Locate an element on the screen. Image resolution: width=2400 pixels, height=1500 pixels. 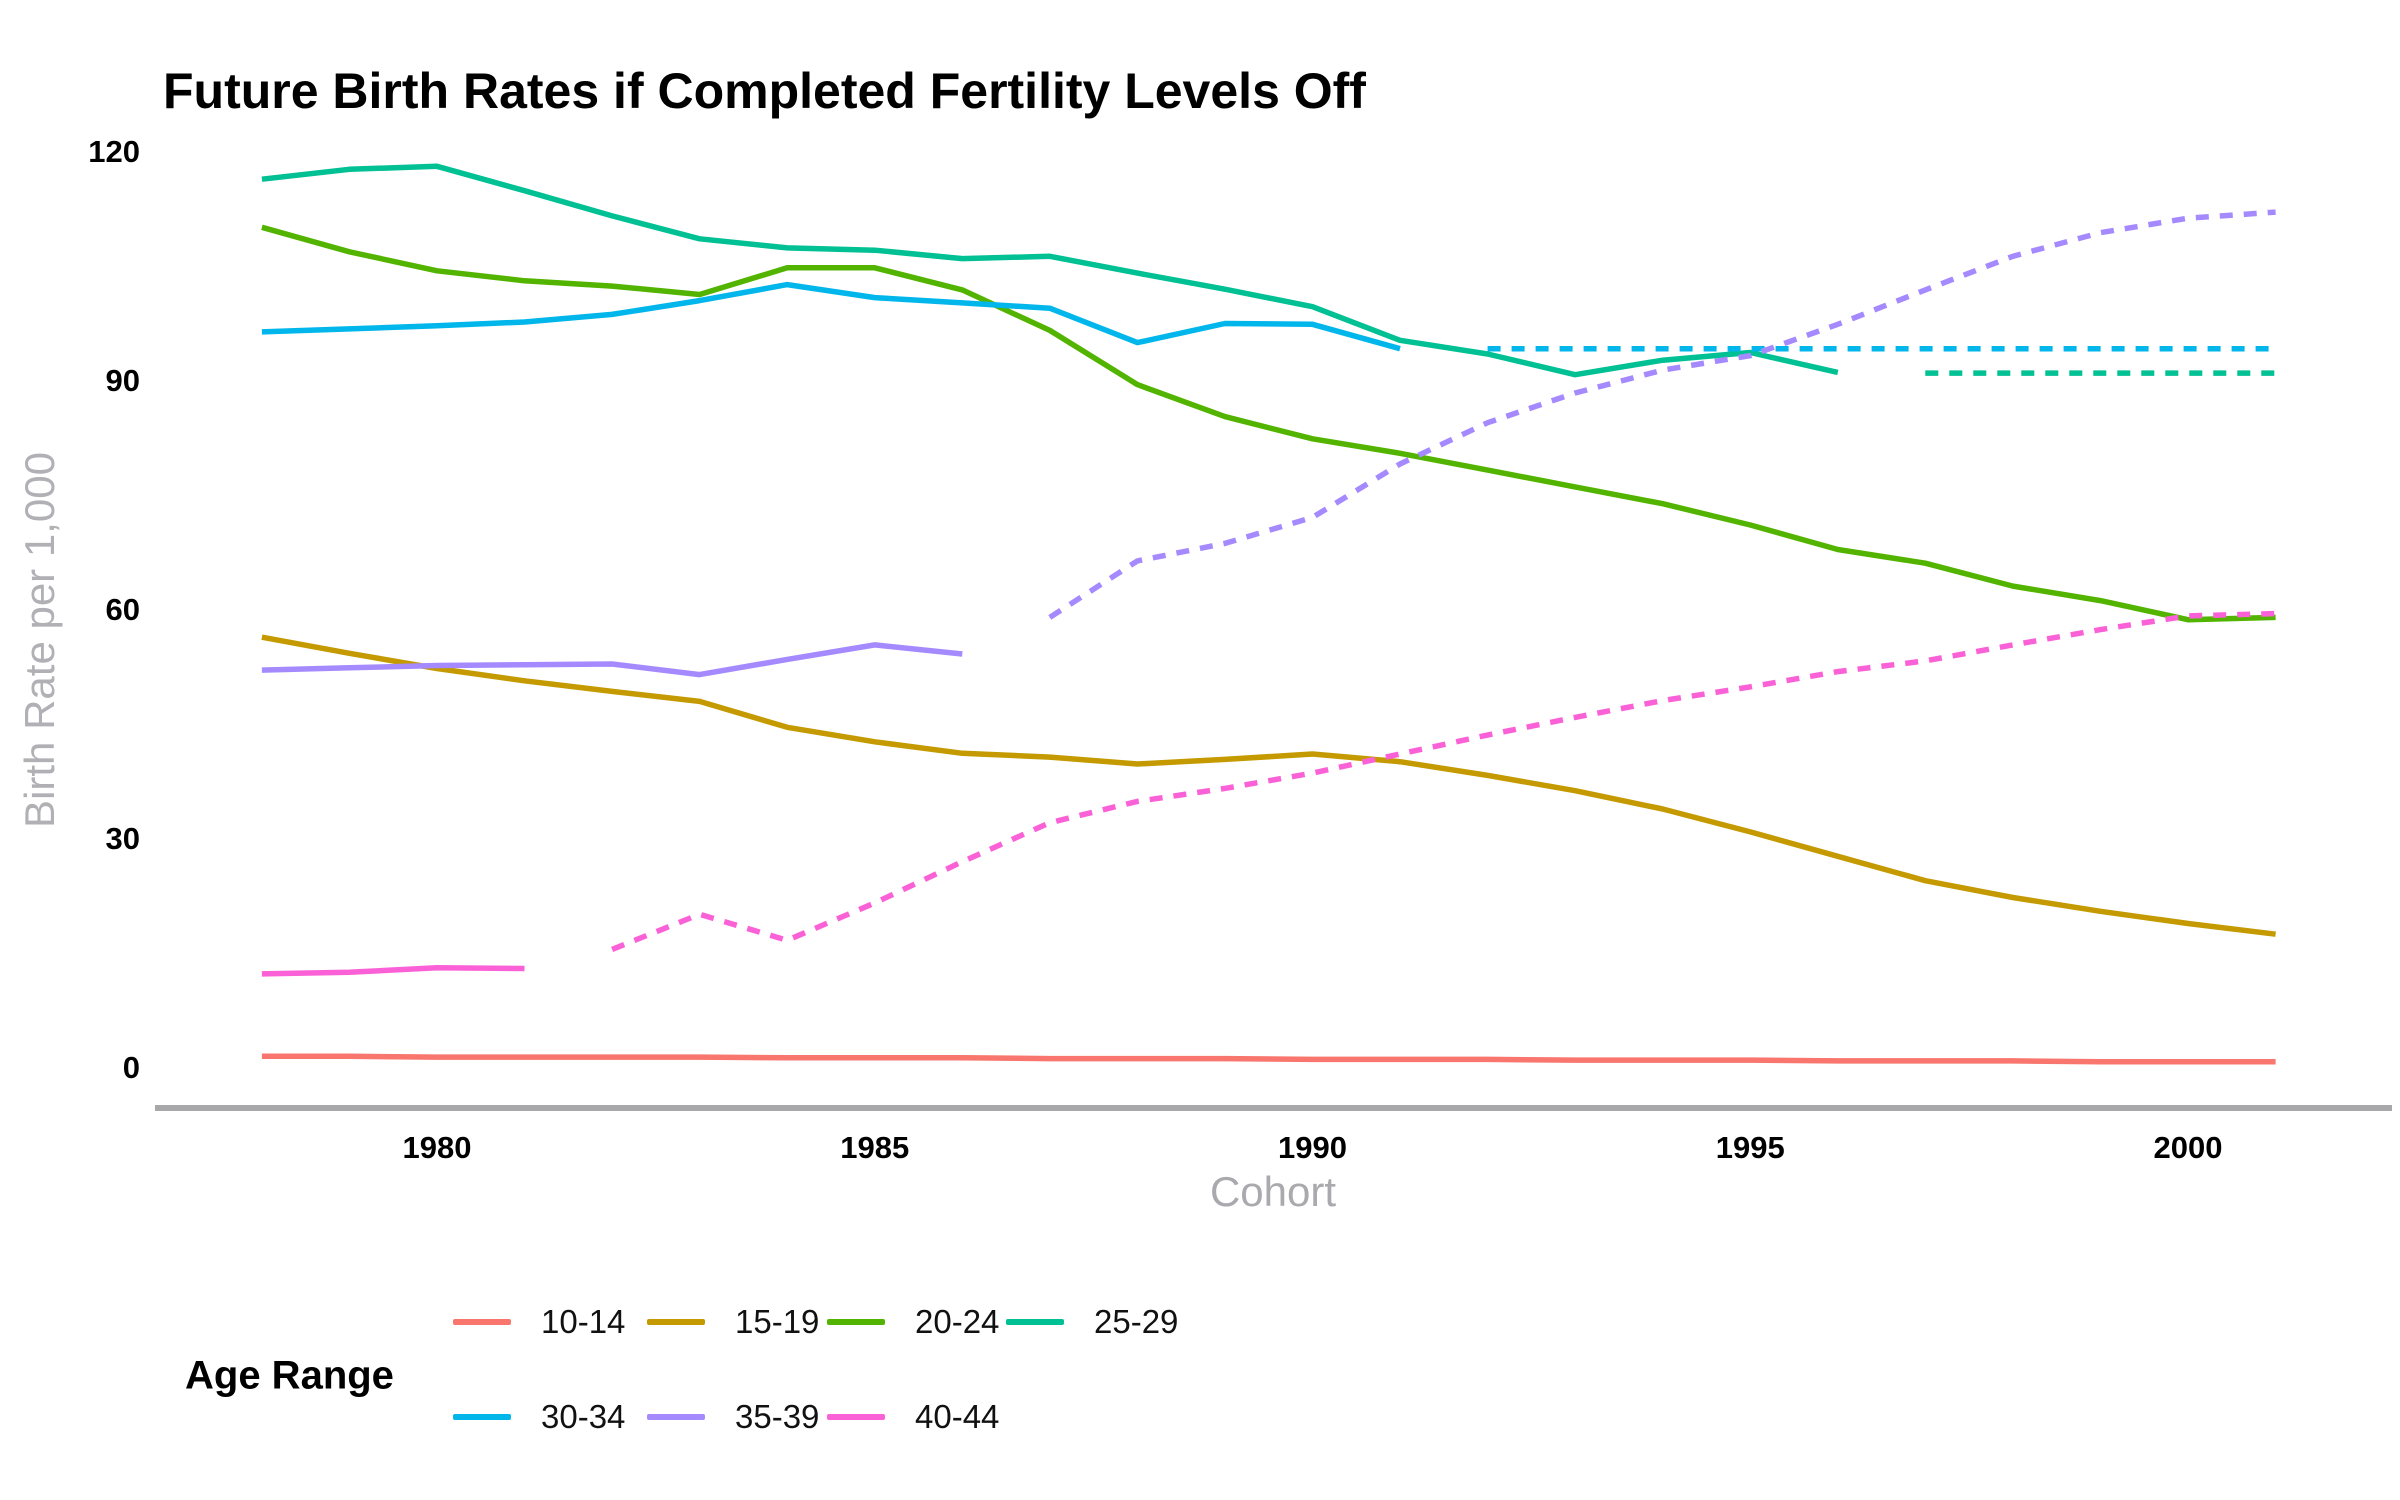
legend-label: 30-34 is located at coordinates (583, 1416).